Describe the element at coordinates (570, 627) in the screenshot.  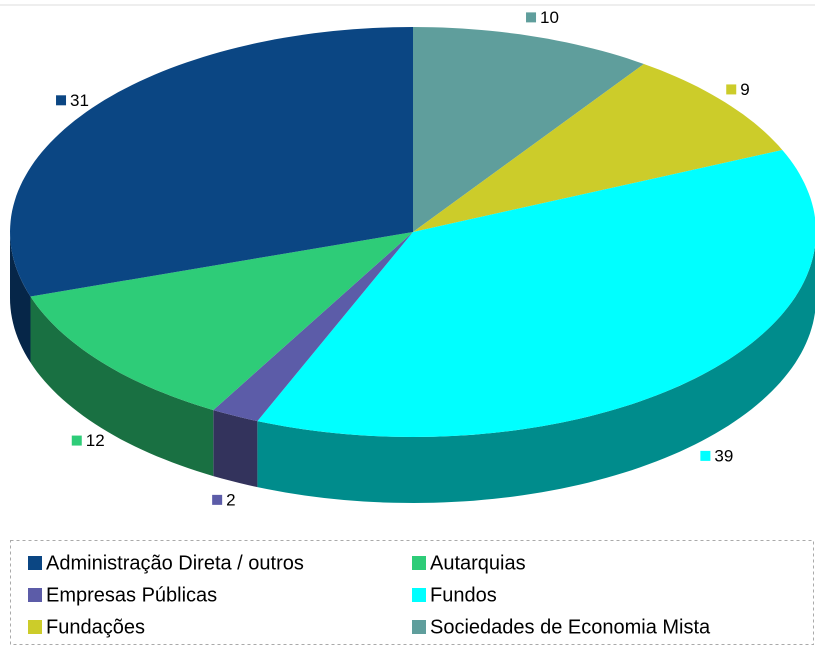
I see `legend-label: Sociedades de Economia Mista` at that location.